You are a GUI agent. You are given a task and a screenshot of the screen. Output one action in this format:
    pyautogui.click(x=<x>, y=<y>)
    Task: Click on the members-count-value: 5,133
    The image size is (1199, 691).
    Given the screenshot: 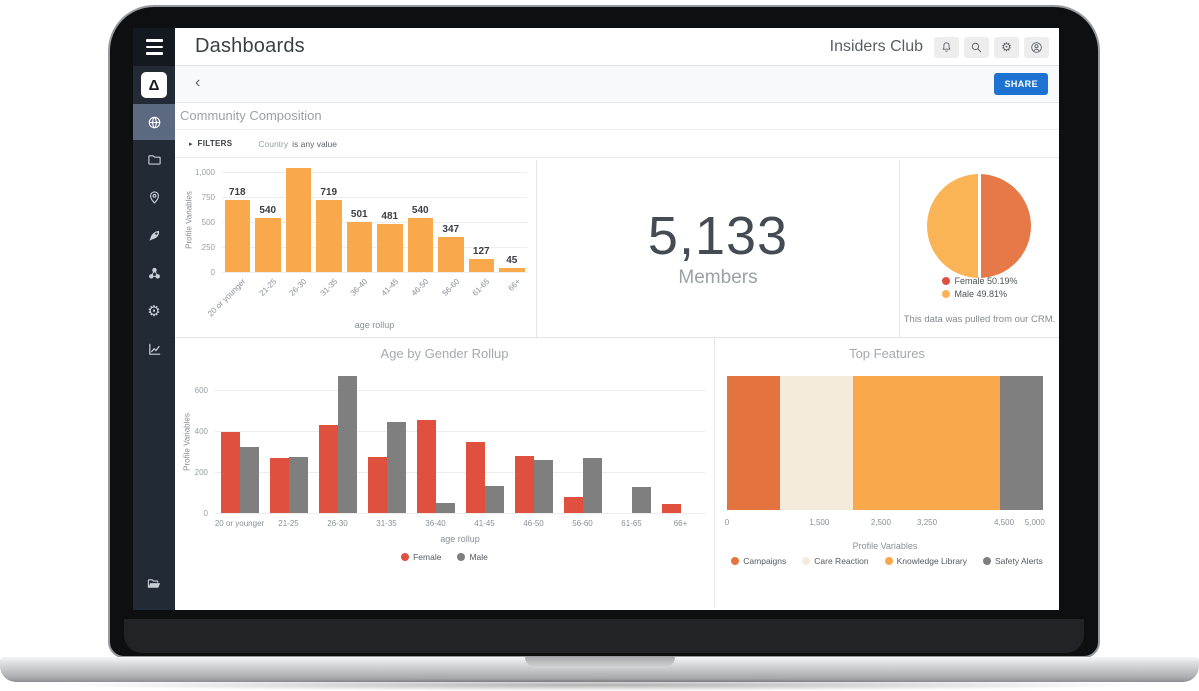 What is the action you would take?
    pyautogui.click(x=718, y=235)
    